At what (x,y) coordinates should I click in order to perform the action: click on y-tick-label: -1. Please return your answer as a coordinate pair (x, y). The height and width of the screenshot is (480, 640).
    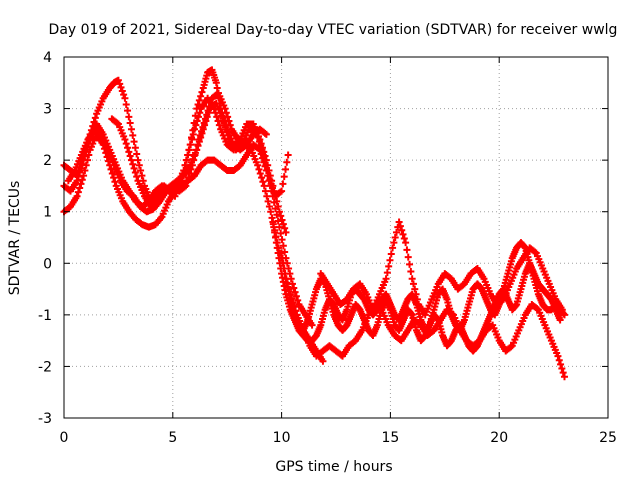
    Looking at the image, I should click on (45, 316).